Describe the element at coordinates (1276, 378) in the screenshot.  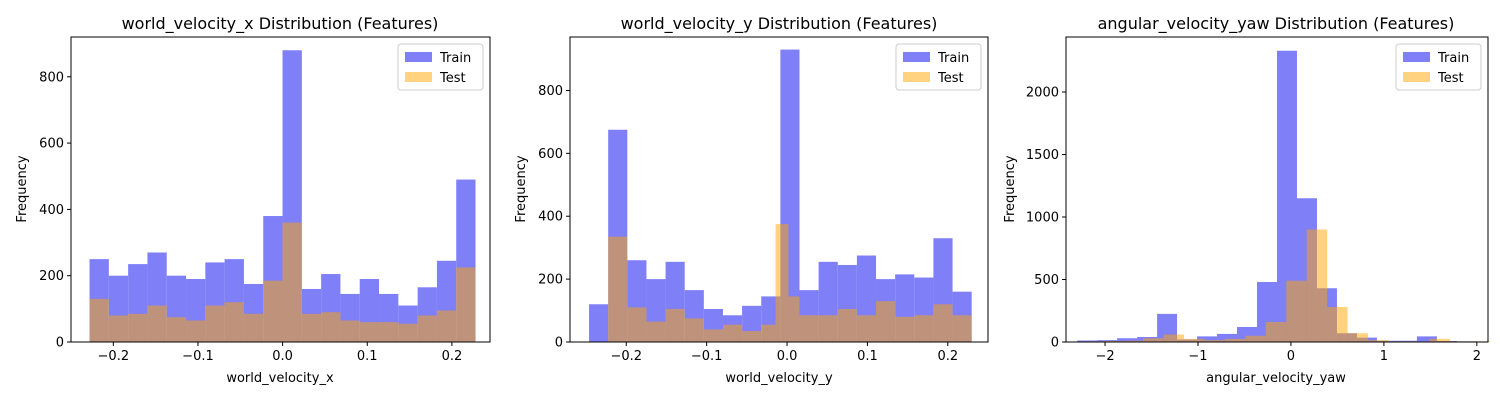
I see `x-axis-label: angular_velocity_yaw` at that location.